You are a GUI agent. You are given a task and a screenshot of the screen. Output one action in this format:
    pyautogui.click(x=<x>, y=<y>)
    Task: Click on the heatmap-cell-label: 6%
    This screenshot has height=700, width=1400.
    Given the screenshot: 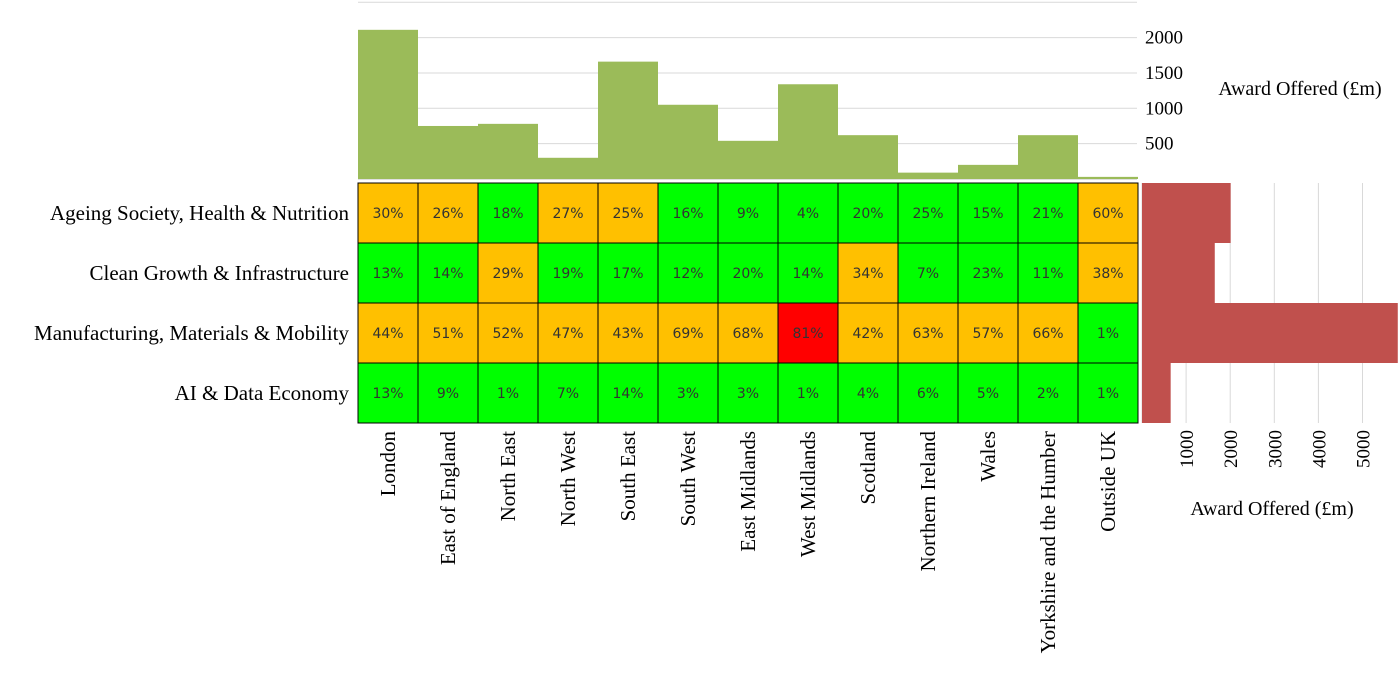 What is the action you would take?
    pyautogui.click(x=928, y=394)
    